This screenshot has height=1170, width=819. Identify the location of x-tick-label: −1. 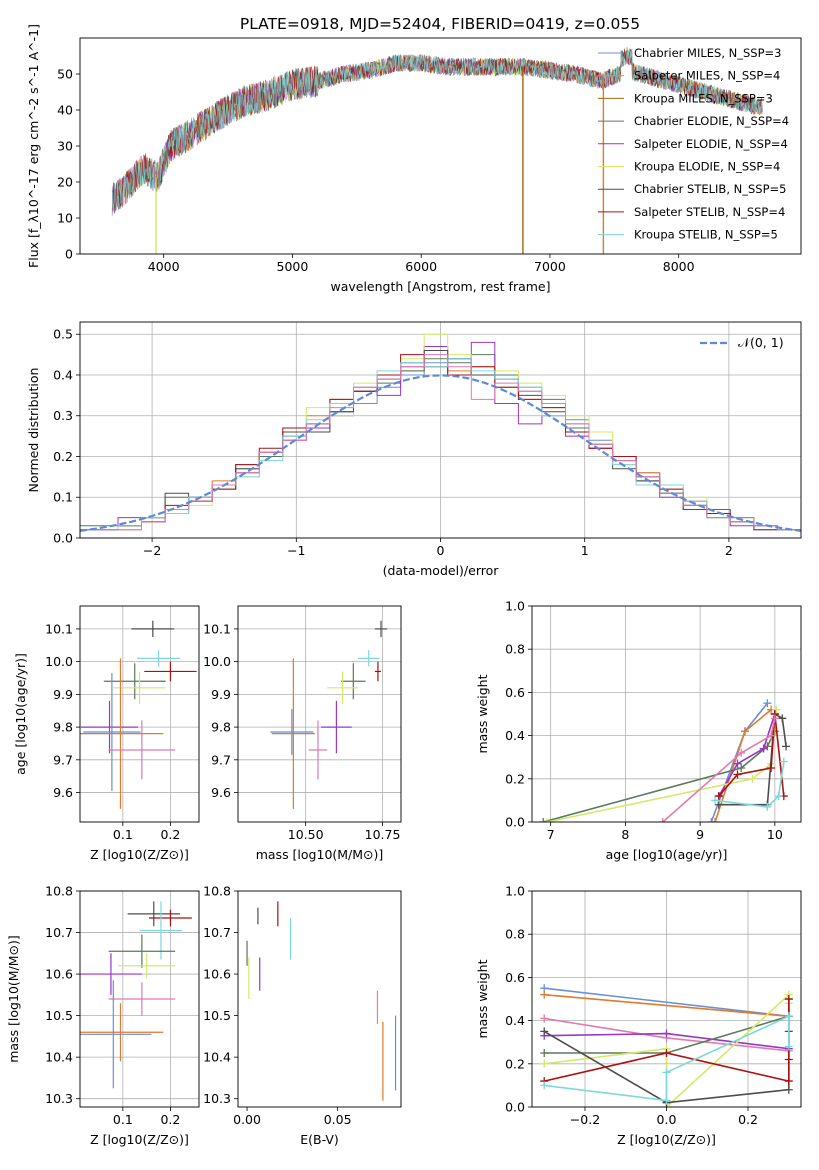
(296, 550).